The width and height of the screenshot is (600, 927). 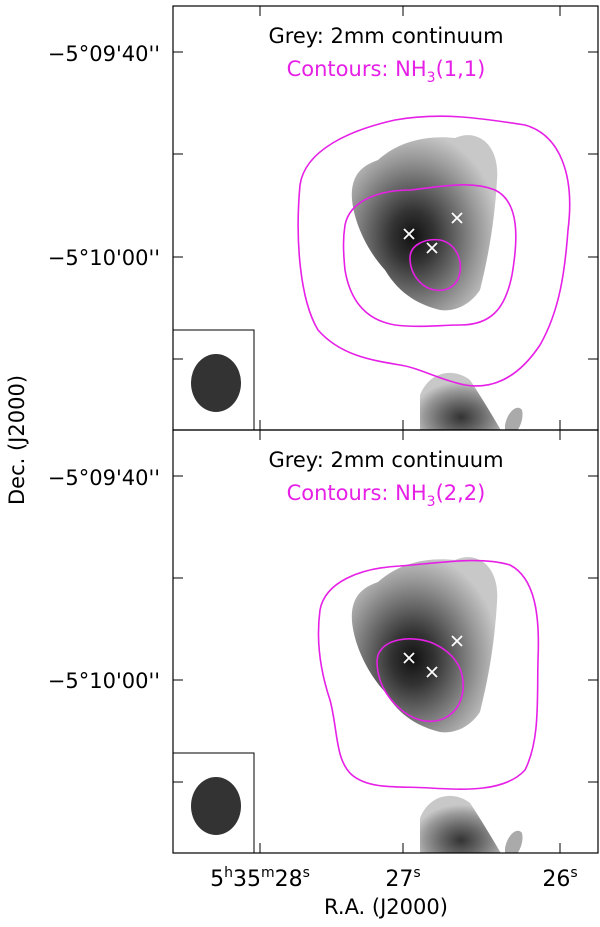 I want to click on panel-title-line2: Contours: NH3(2,2), so click(x=386, y=495).